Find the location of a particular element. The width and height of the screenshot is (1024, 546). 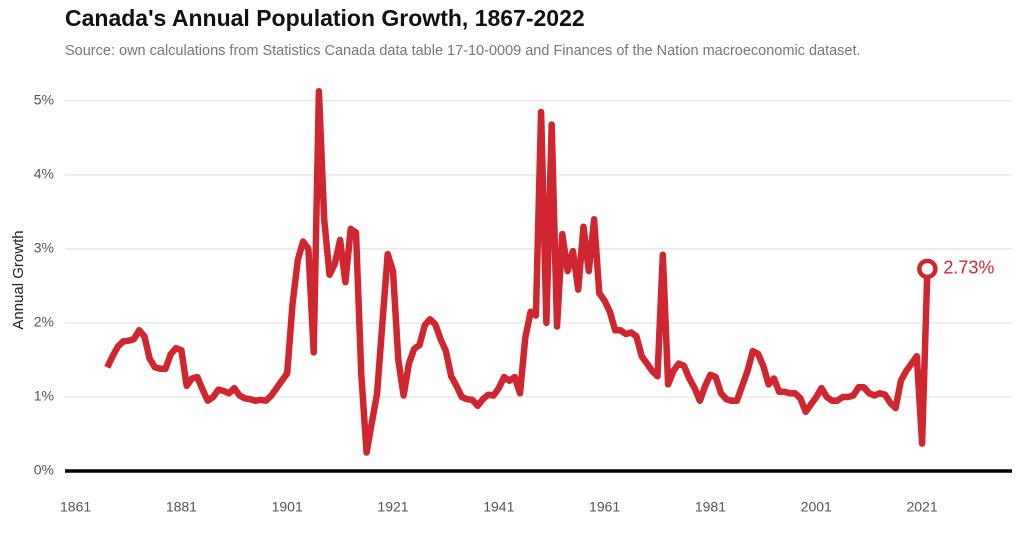

y-tick-label: 1% is located at coordinates (44, 396).